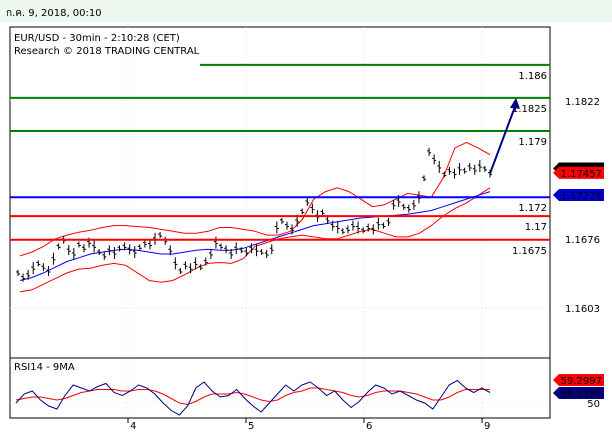  What do you see at coordinates (581, 394) in the screenshot?
I see `rsi-tag-label: 59.1184` at bounding box center [581, 394].